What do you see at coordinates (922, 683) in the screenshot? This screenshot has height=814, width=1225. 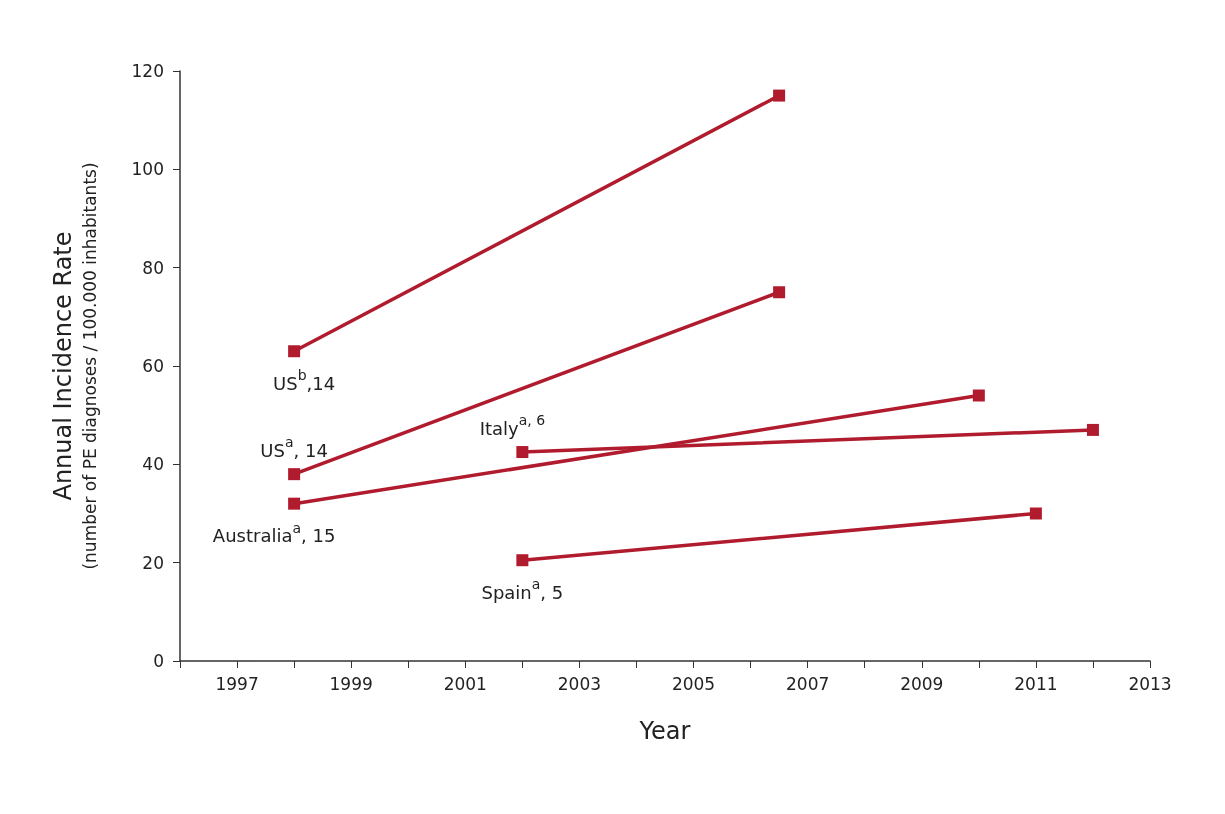 I see `x-tick-label: 2009` at bounding box center [922, 683].